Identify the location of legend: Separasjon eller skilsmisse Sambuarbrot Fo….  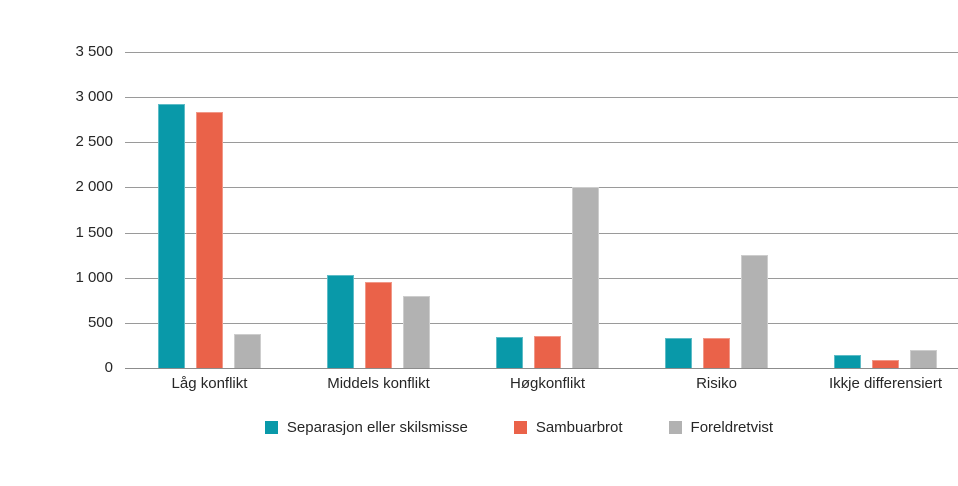
(499, 427).